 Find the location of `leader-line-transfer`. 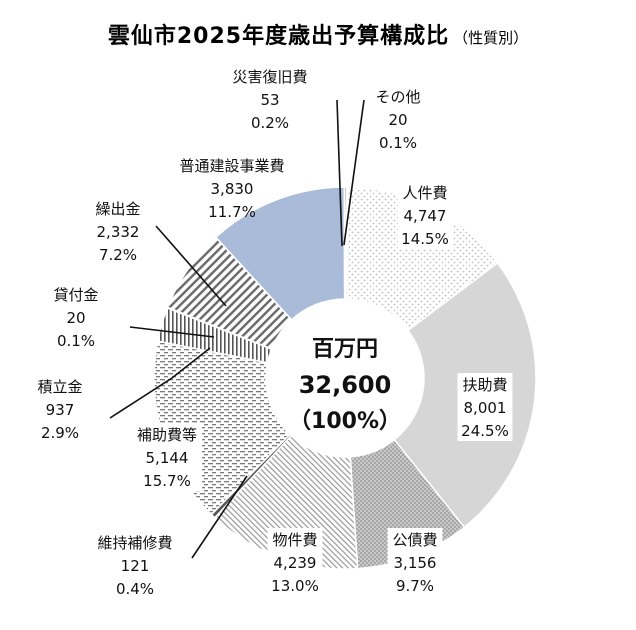

leader-line-transfer is located at coordinates (191, 266).